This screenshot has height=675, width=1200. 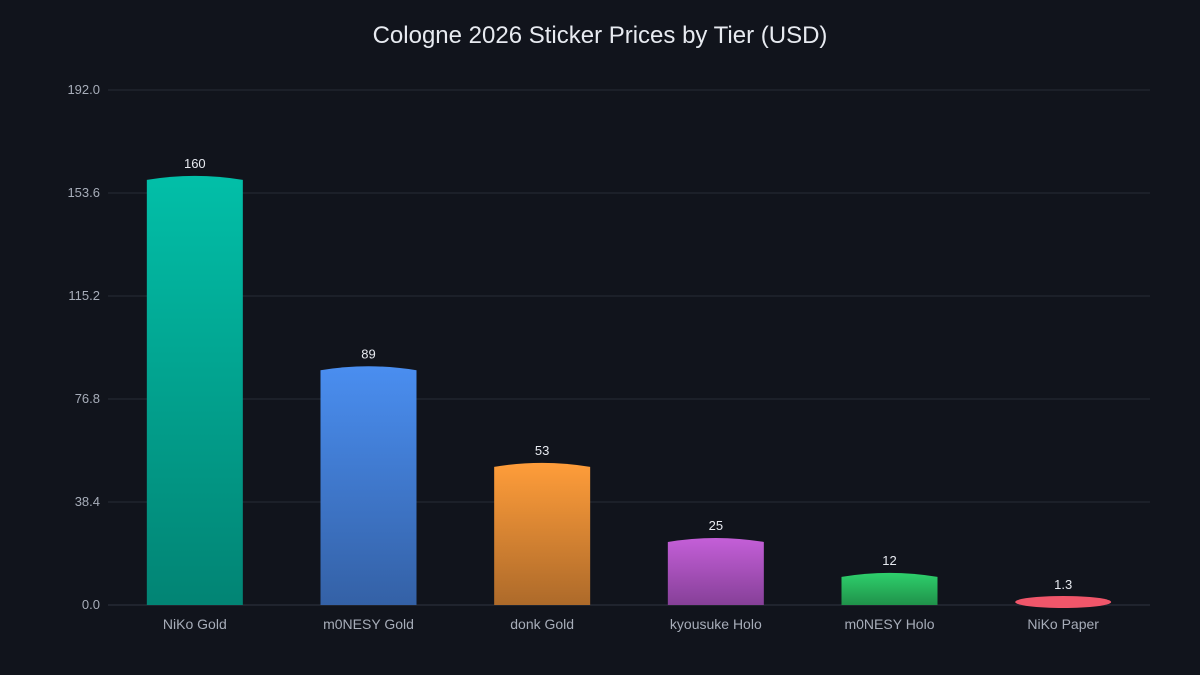 I want to click on x-category-label: m0NESY Gold, so click(x=368, y=624).